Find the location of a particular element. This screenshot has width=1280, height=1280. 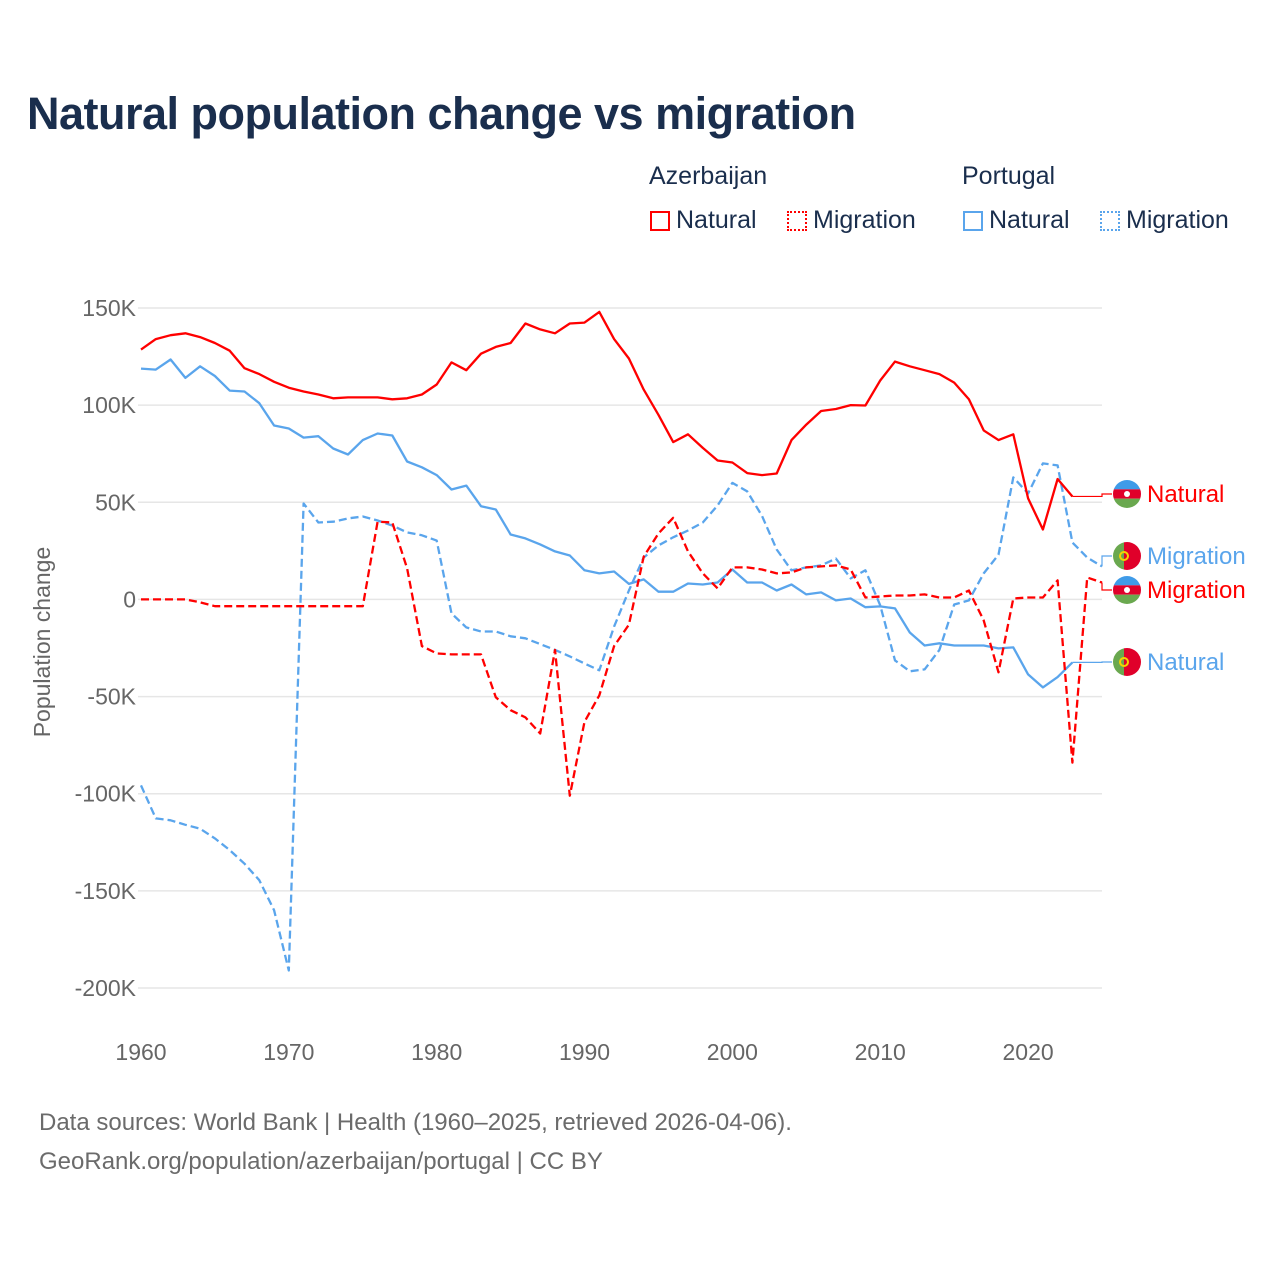

series-line-azerbaijan-natural is located at coordinates (607, 420).